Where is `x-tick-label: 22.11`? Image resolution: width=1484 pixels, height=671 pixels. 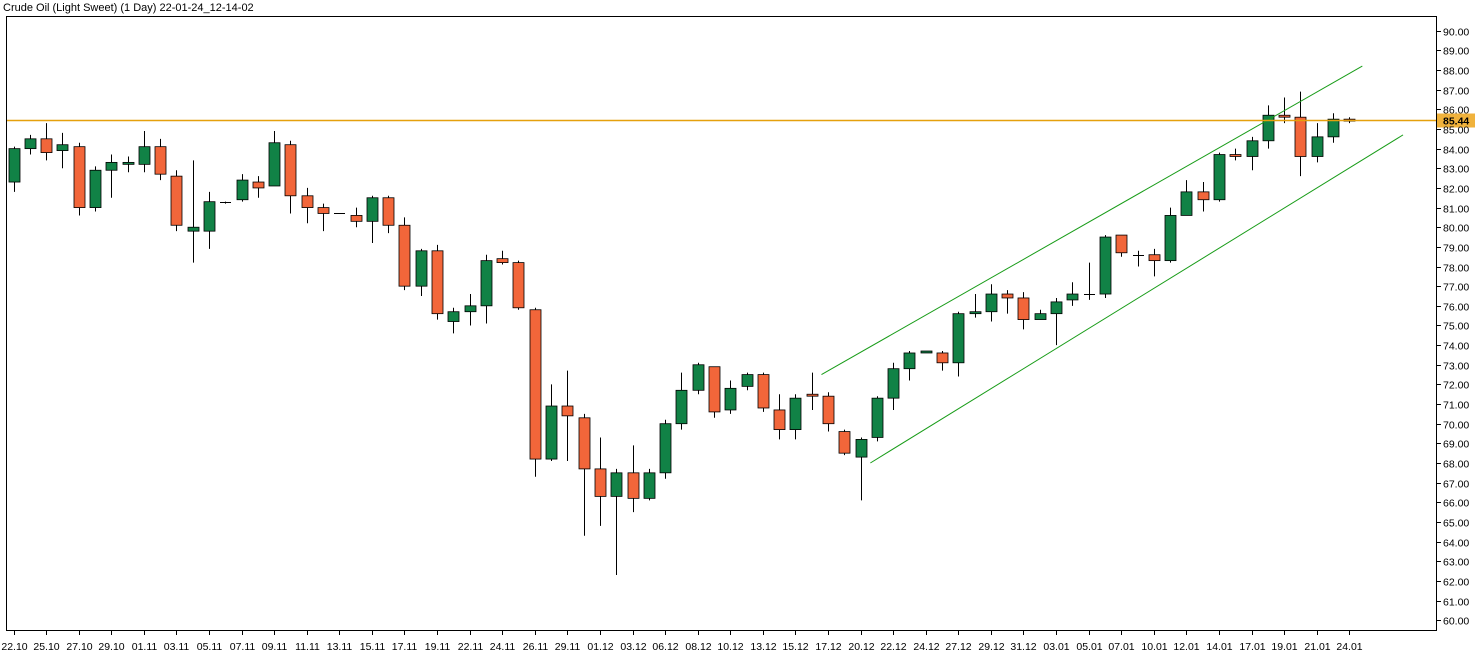
x-tick-label: 22.11 is located at coordinates (471, 647).